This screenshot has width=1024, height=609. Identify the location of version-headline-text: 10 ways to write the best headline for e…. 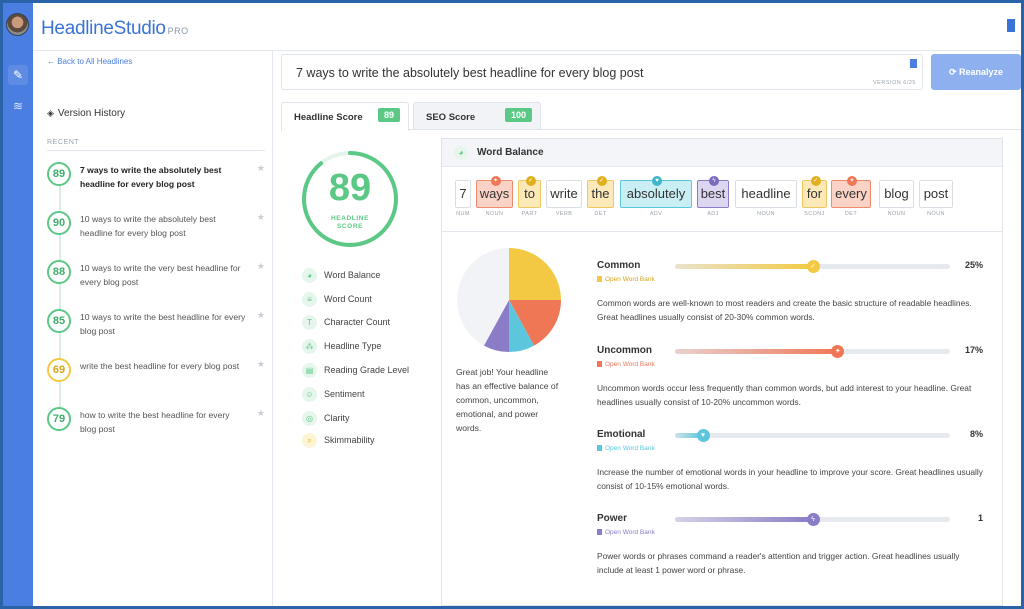
(163, 324).